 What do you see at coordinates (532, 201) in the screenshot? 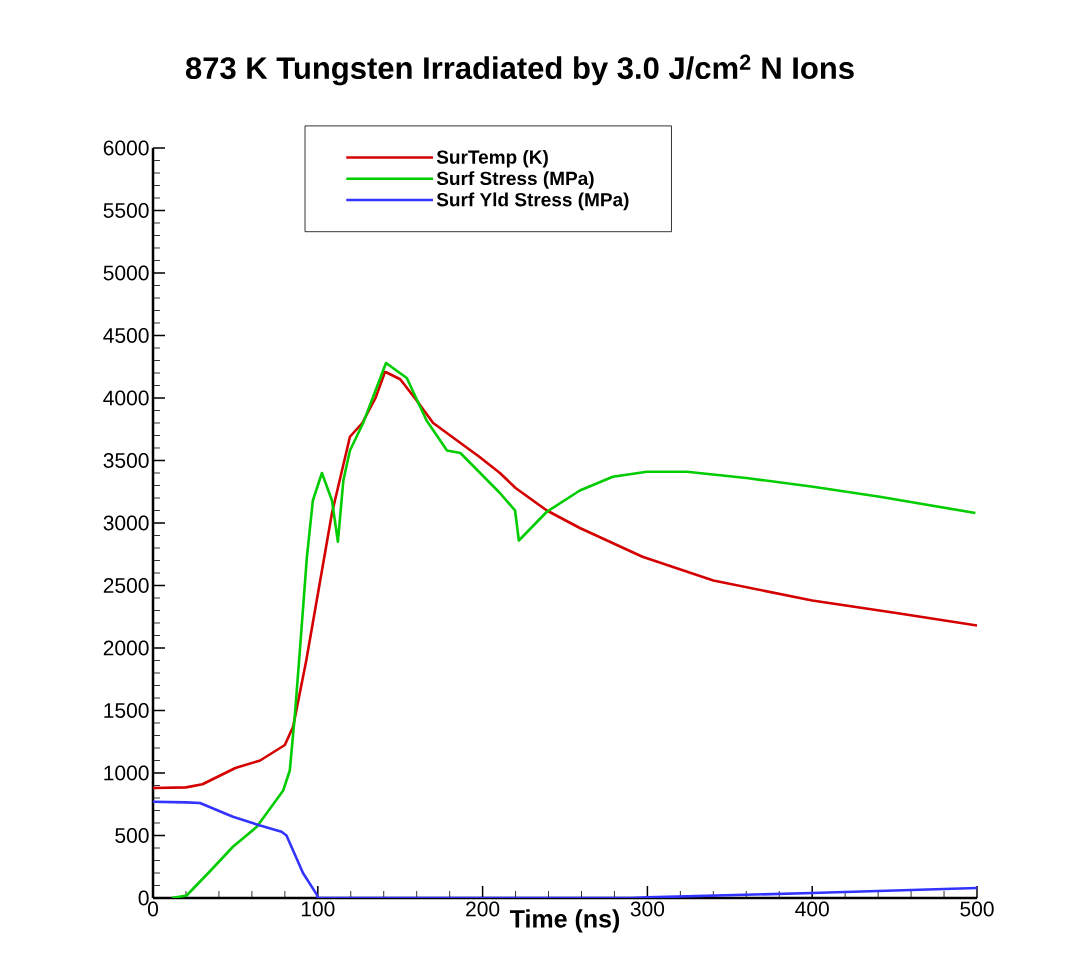
I see `legend-label: Surf Yld Stress (MPa)` at bounding box center [532, 201].